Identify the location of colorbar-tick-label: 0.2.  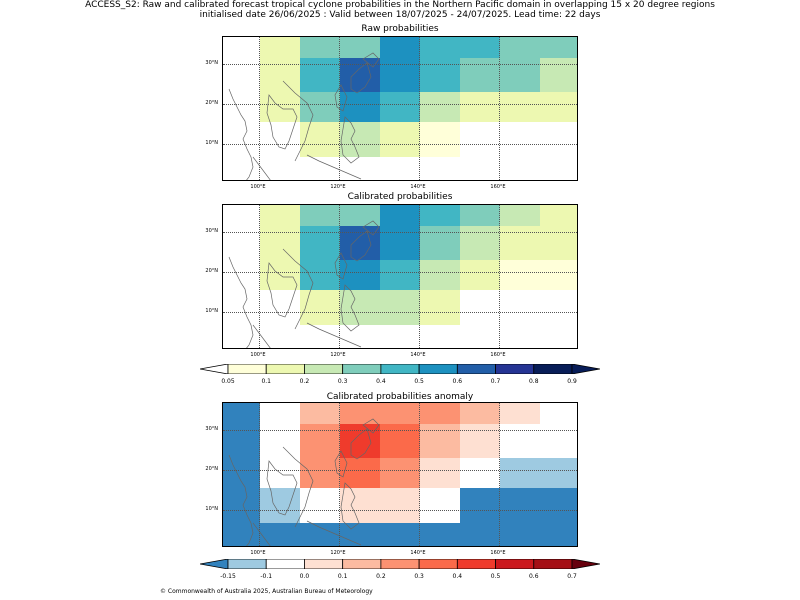
(381, 576).